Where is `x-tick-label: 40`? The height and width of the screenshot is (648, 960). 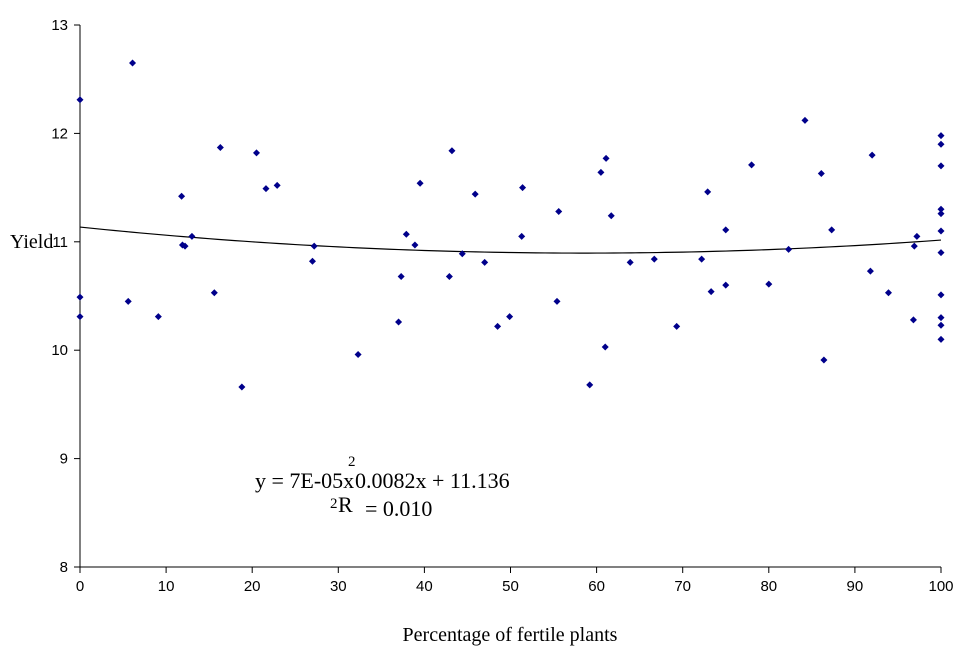
x-tick-label: 40 is located at coordinates (424, 586).